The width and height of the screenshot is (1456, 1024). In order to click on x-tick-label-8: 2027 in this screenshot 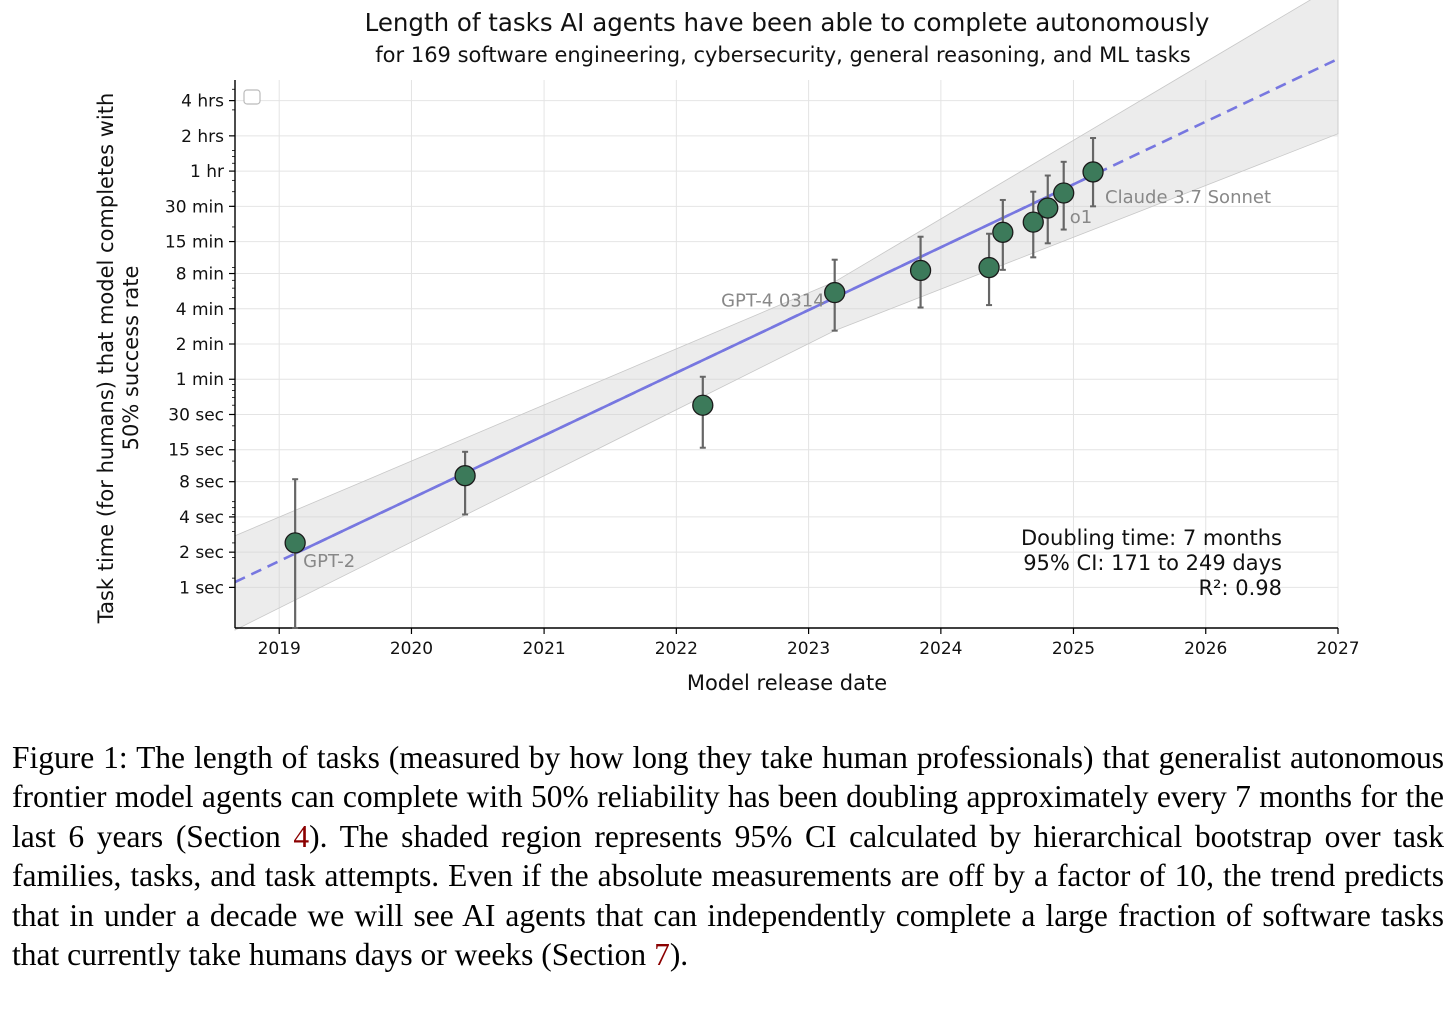, I will do `click(1337, 649)`.